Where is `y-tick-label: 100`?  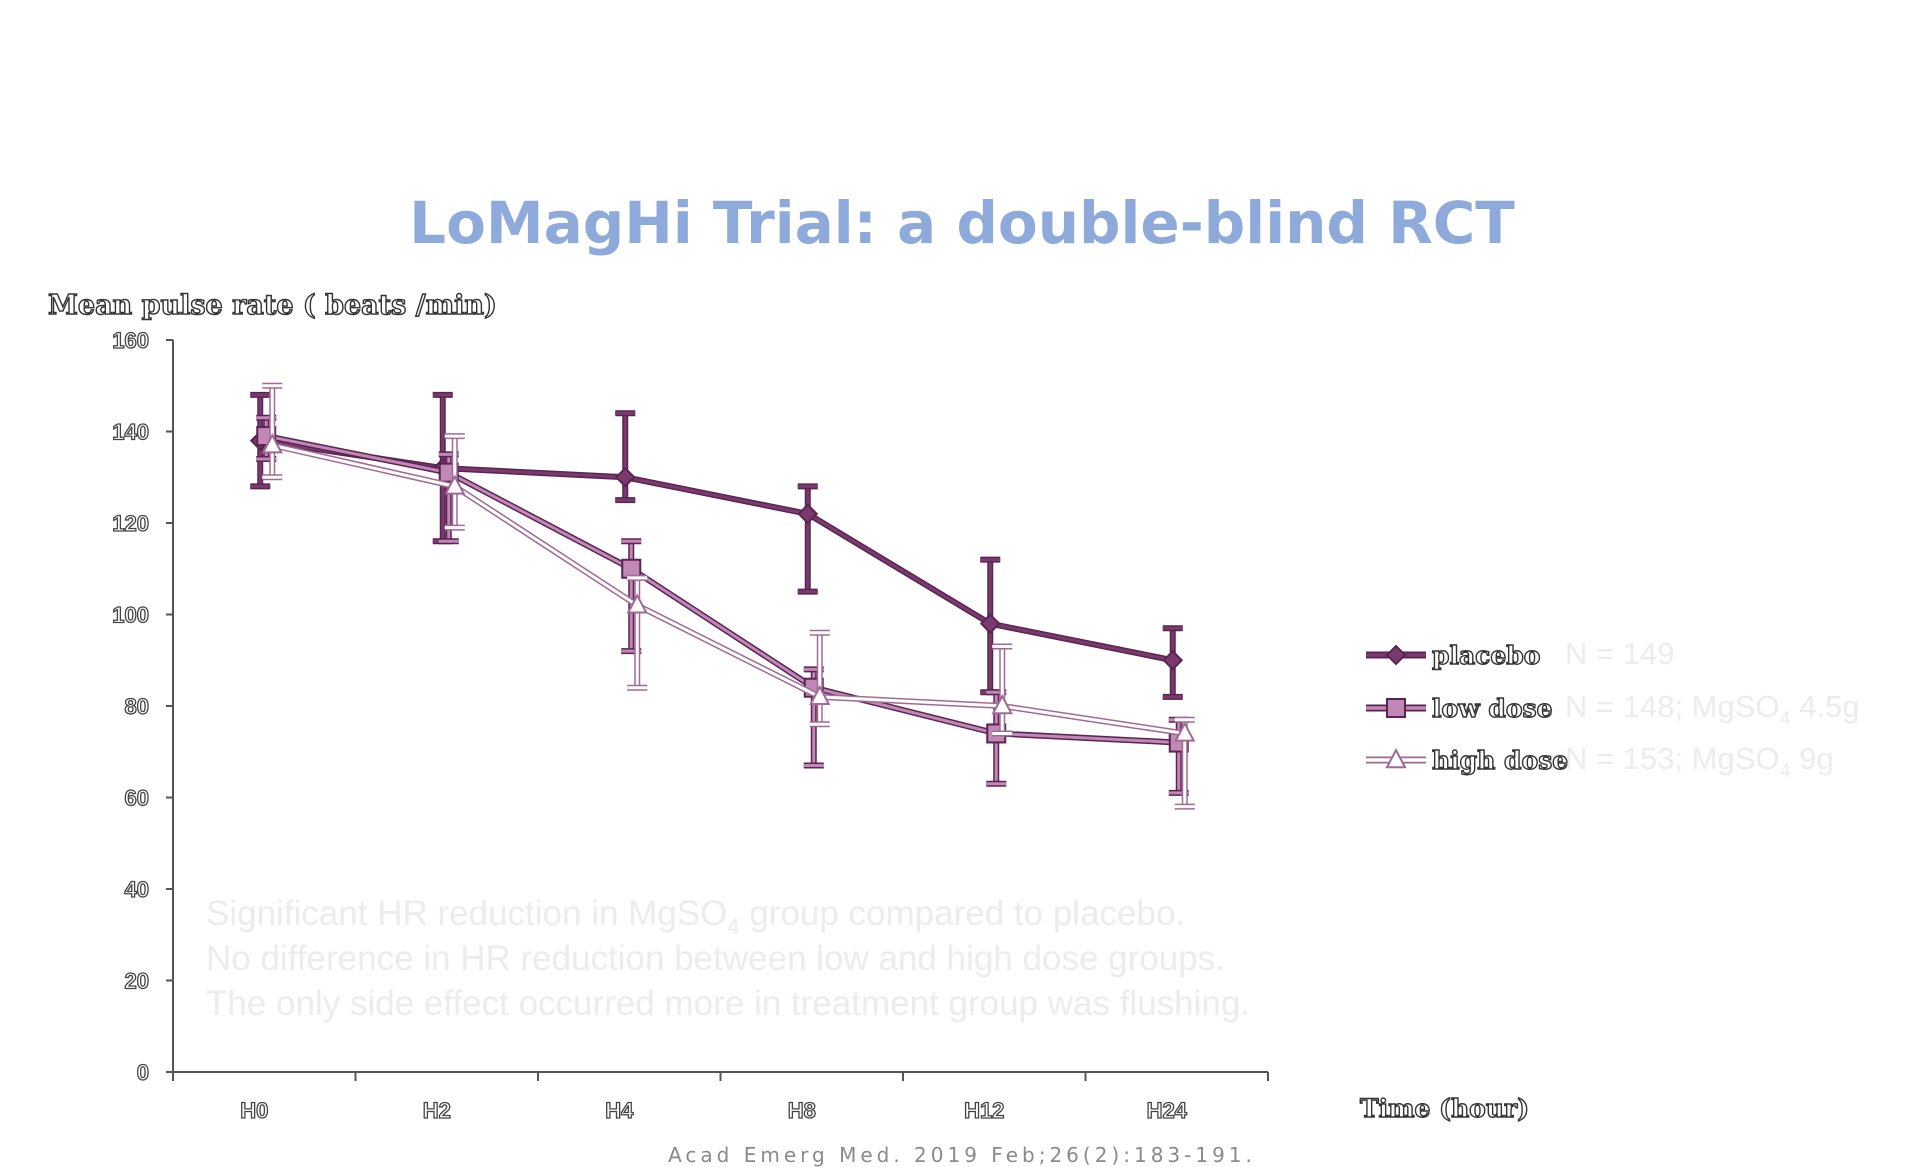 y-tick-label: 100 is located at coordinates (130, 615).